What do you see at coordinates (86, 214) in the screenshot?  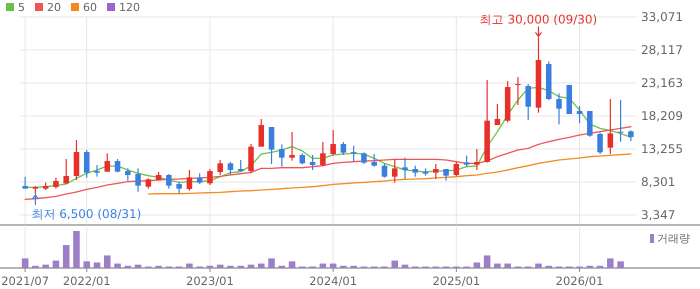 I see `annotation: 최저 6,500 (08/31)` at bounding box center [86, 214].